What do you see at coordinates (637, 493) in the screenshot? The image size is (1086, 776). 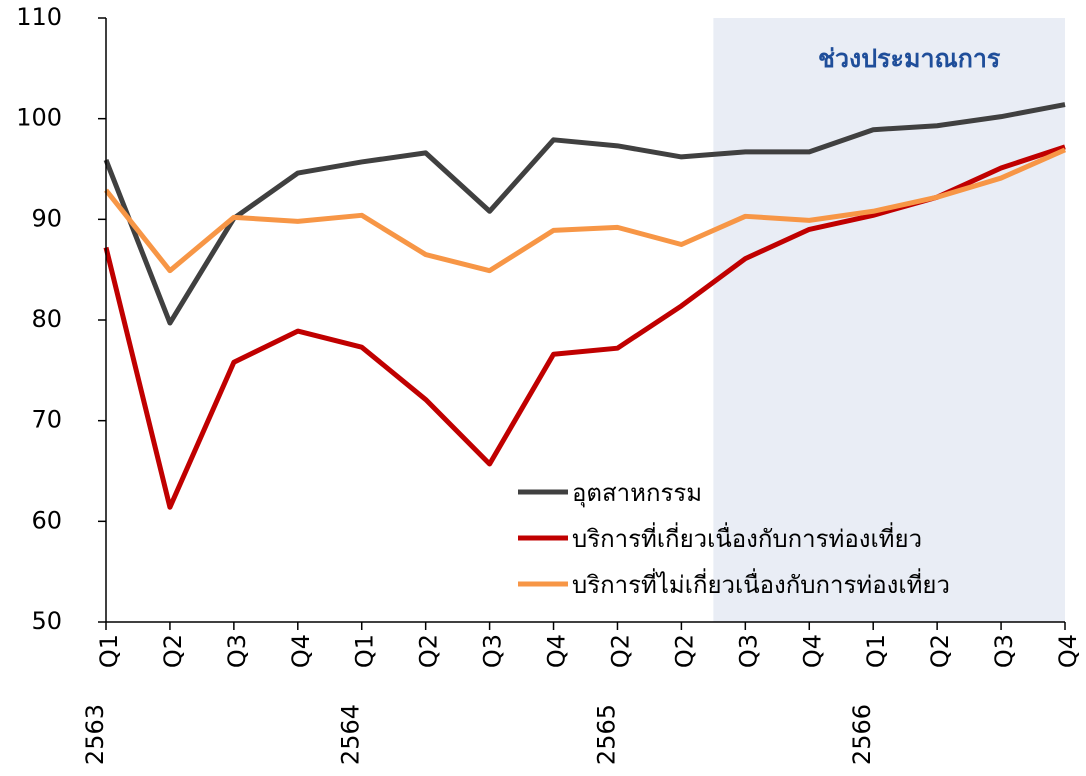 I see `legend-label: อุตสาหกรรม` at bounding box center [637, 493].